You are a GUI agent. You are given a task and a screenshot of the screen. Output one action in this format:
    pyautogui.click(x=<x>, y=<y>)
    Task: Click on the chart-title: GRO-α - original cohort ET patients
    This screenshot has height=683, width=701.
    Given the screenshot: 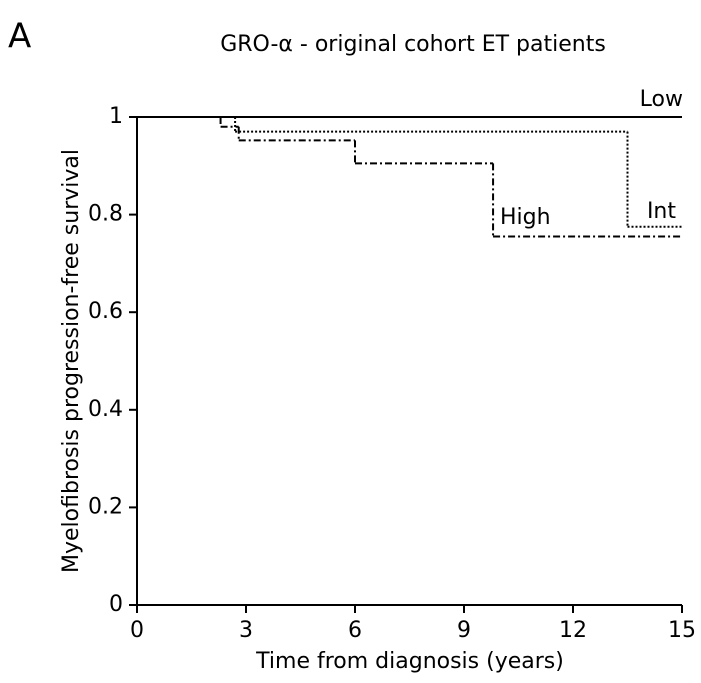 What is the action you would take?
    pyautogui.click(x=413, y=44)
    